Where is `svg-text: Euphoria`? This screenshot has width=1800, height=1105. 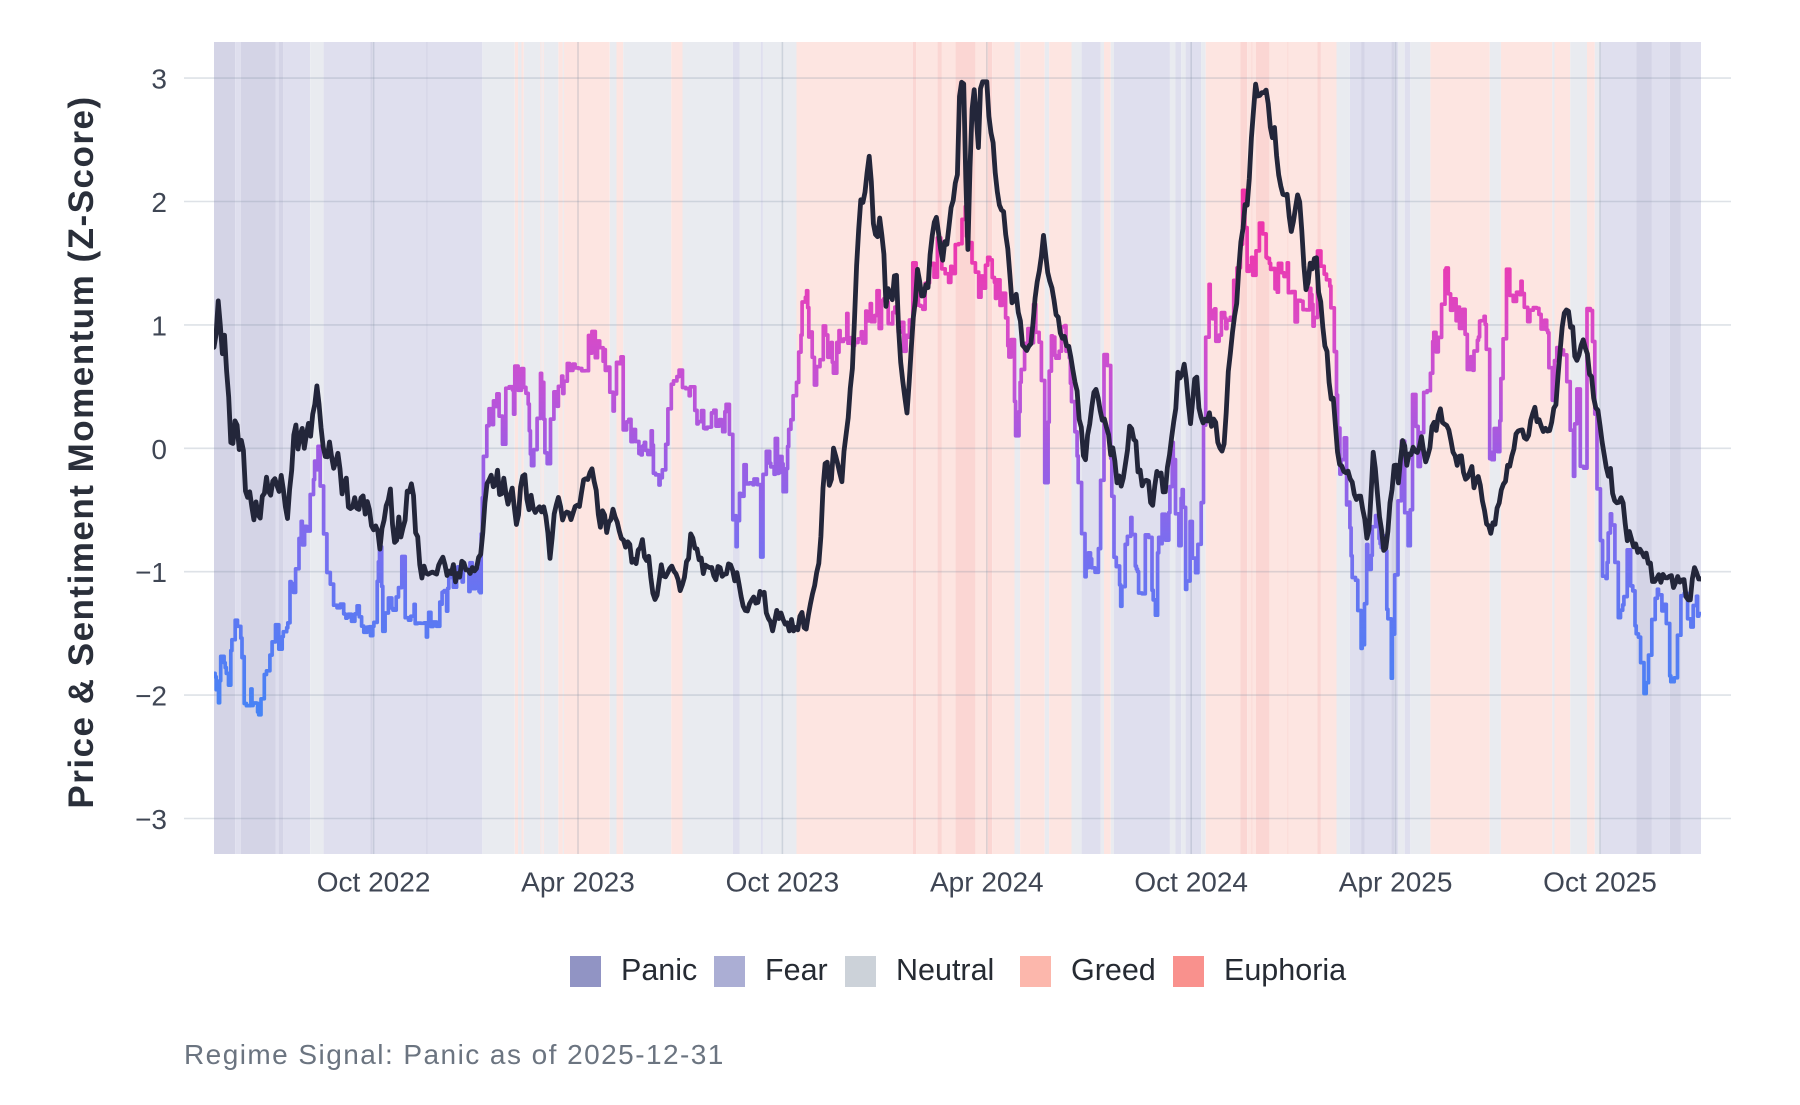
svg-text: Euphoria is located at coordinates (1285, 970).